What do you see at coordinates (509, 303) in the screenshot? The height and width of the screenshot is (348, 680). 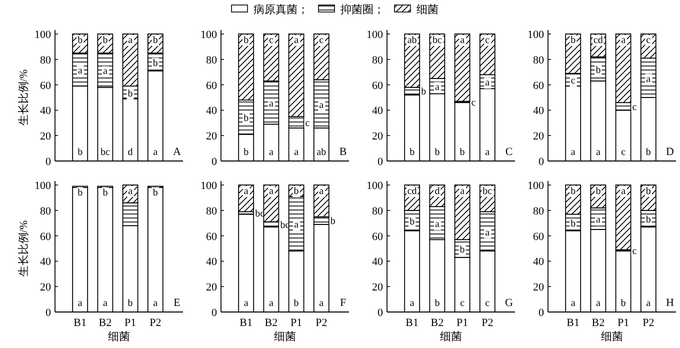 I see `annotation: G` at bounding box center [509, 303].